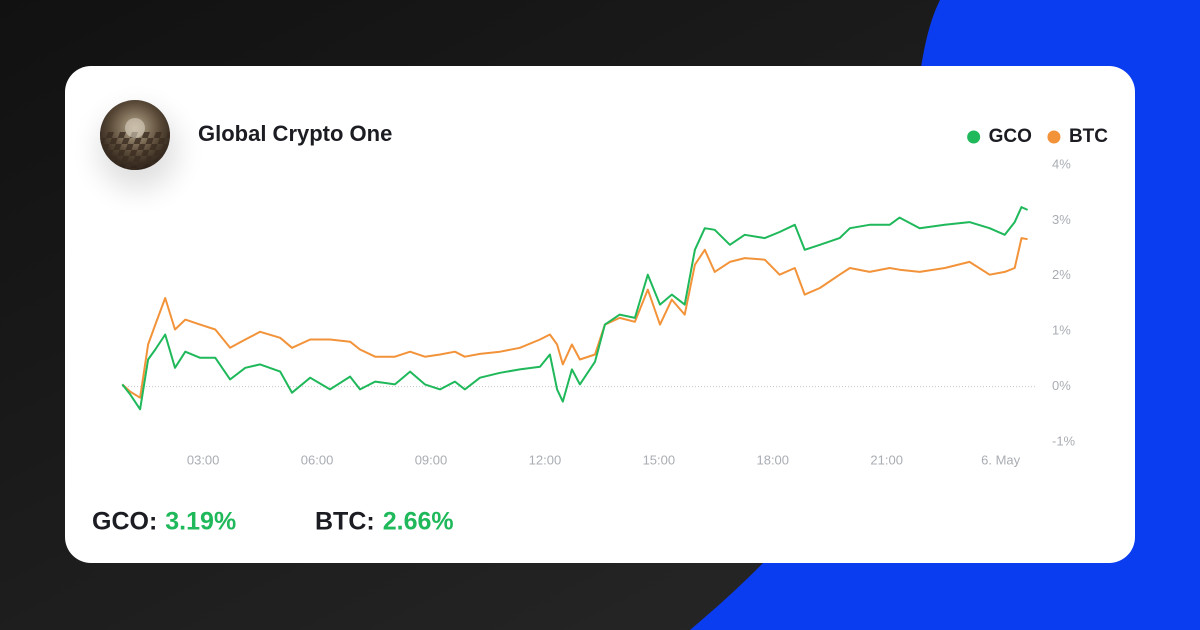 Image resolution: width=1200 pixels, height=630 pixels. What do you see at coordinates (772, 459) in the screenshot?
I see `x-tick-label: 18:00` at bounding box center [772, 459].